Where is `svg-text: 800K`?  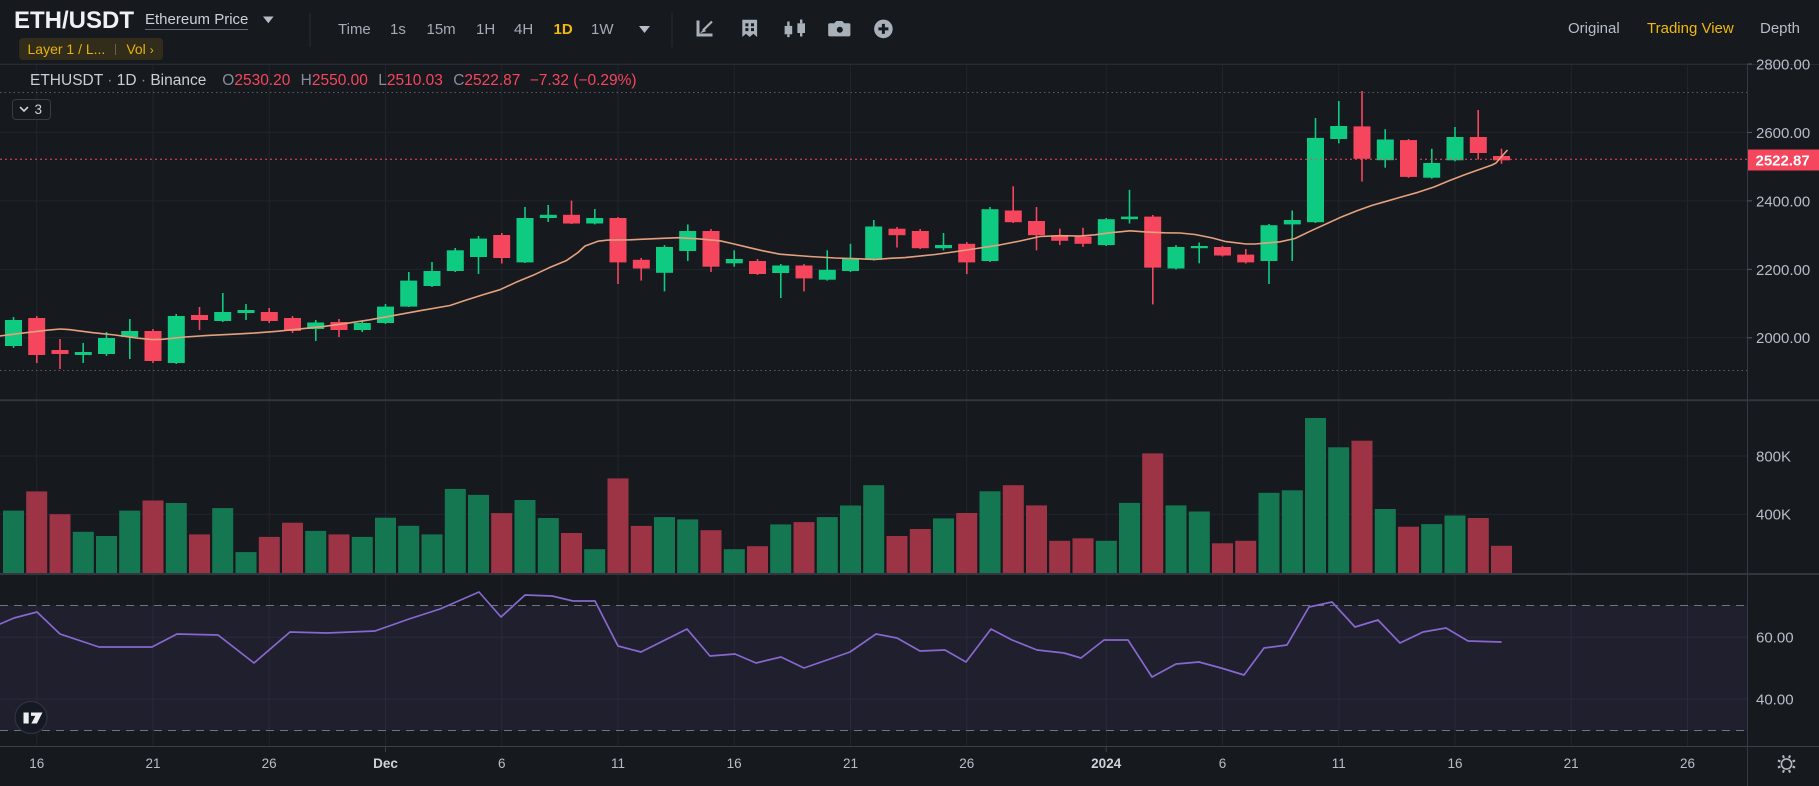 svg-text: 800K is located at coordinates (1773, 456).